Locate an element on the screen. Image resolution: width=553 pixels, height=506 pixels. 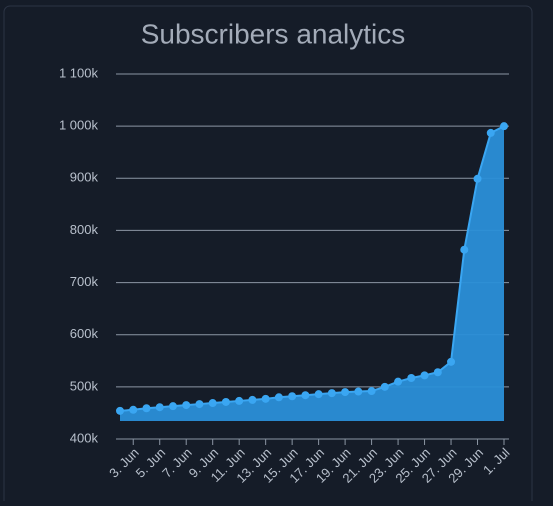
y-tick-label: 1 100k is located at coordinates (79, 72).